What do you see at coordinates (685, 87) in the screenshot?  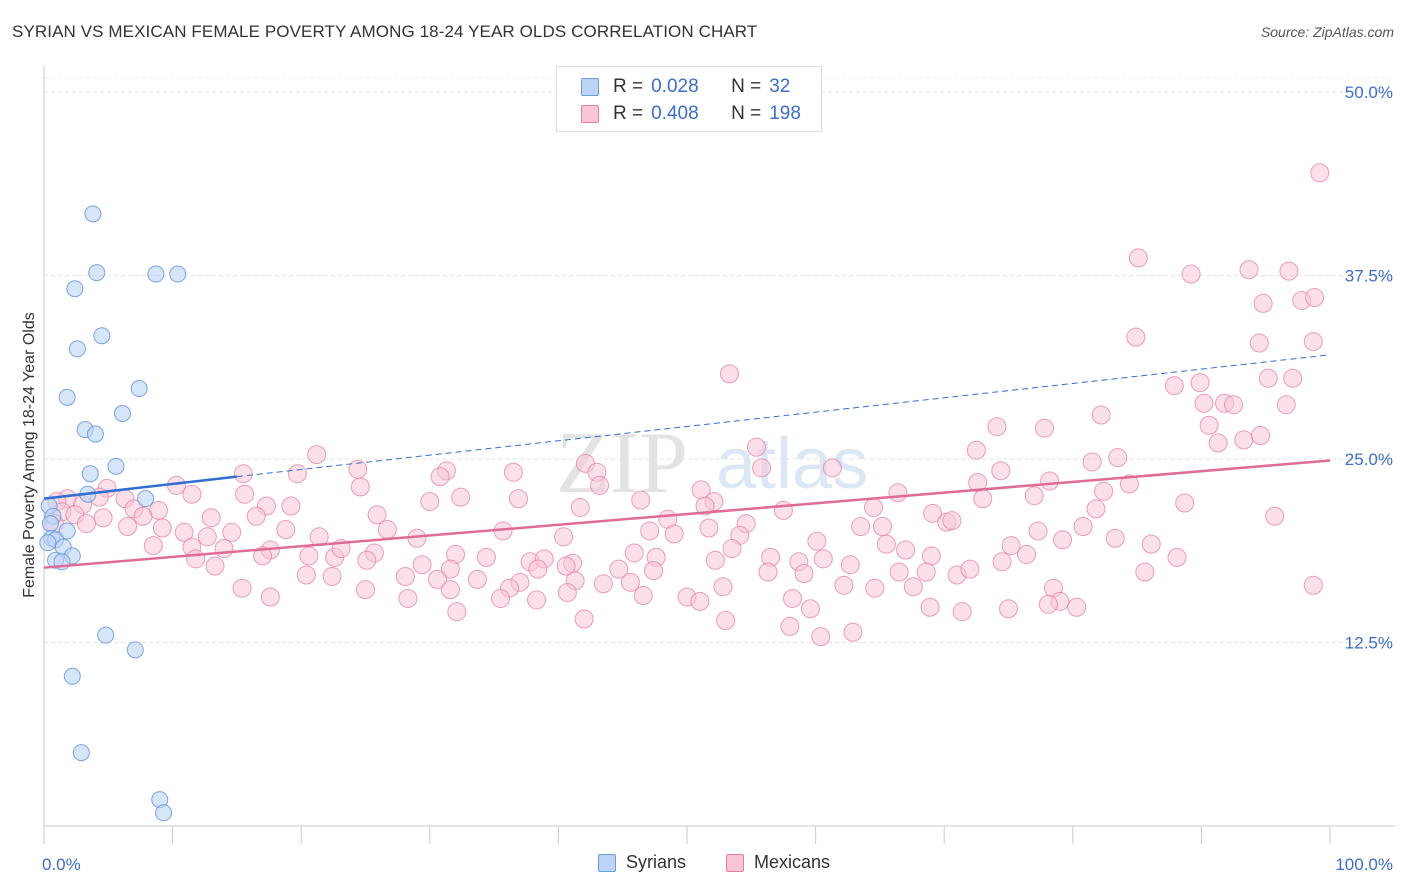 I see `legend-row-syrians: R = 0.028 N = 32` at bounding box center [685, 87].